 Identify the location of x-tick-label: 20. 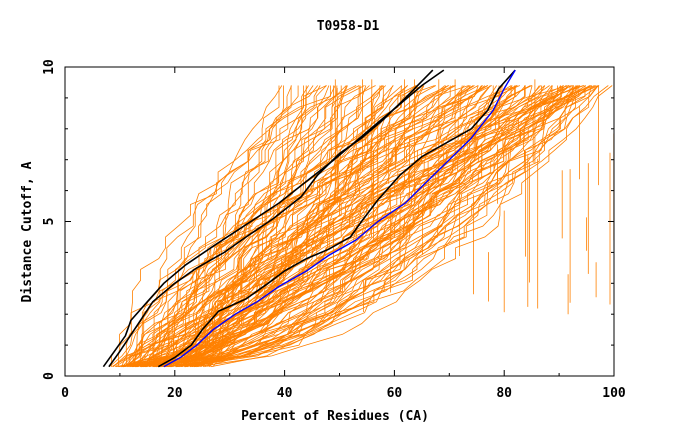
(175, 393).